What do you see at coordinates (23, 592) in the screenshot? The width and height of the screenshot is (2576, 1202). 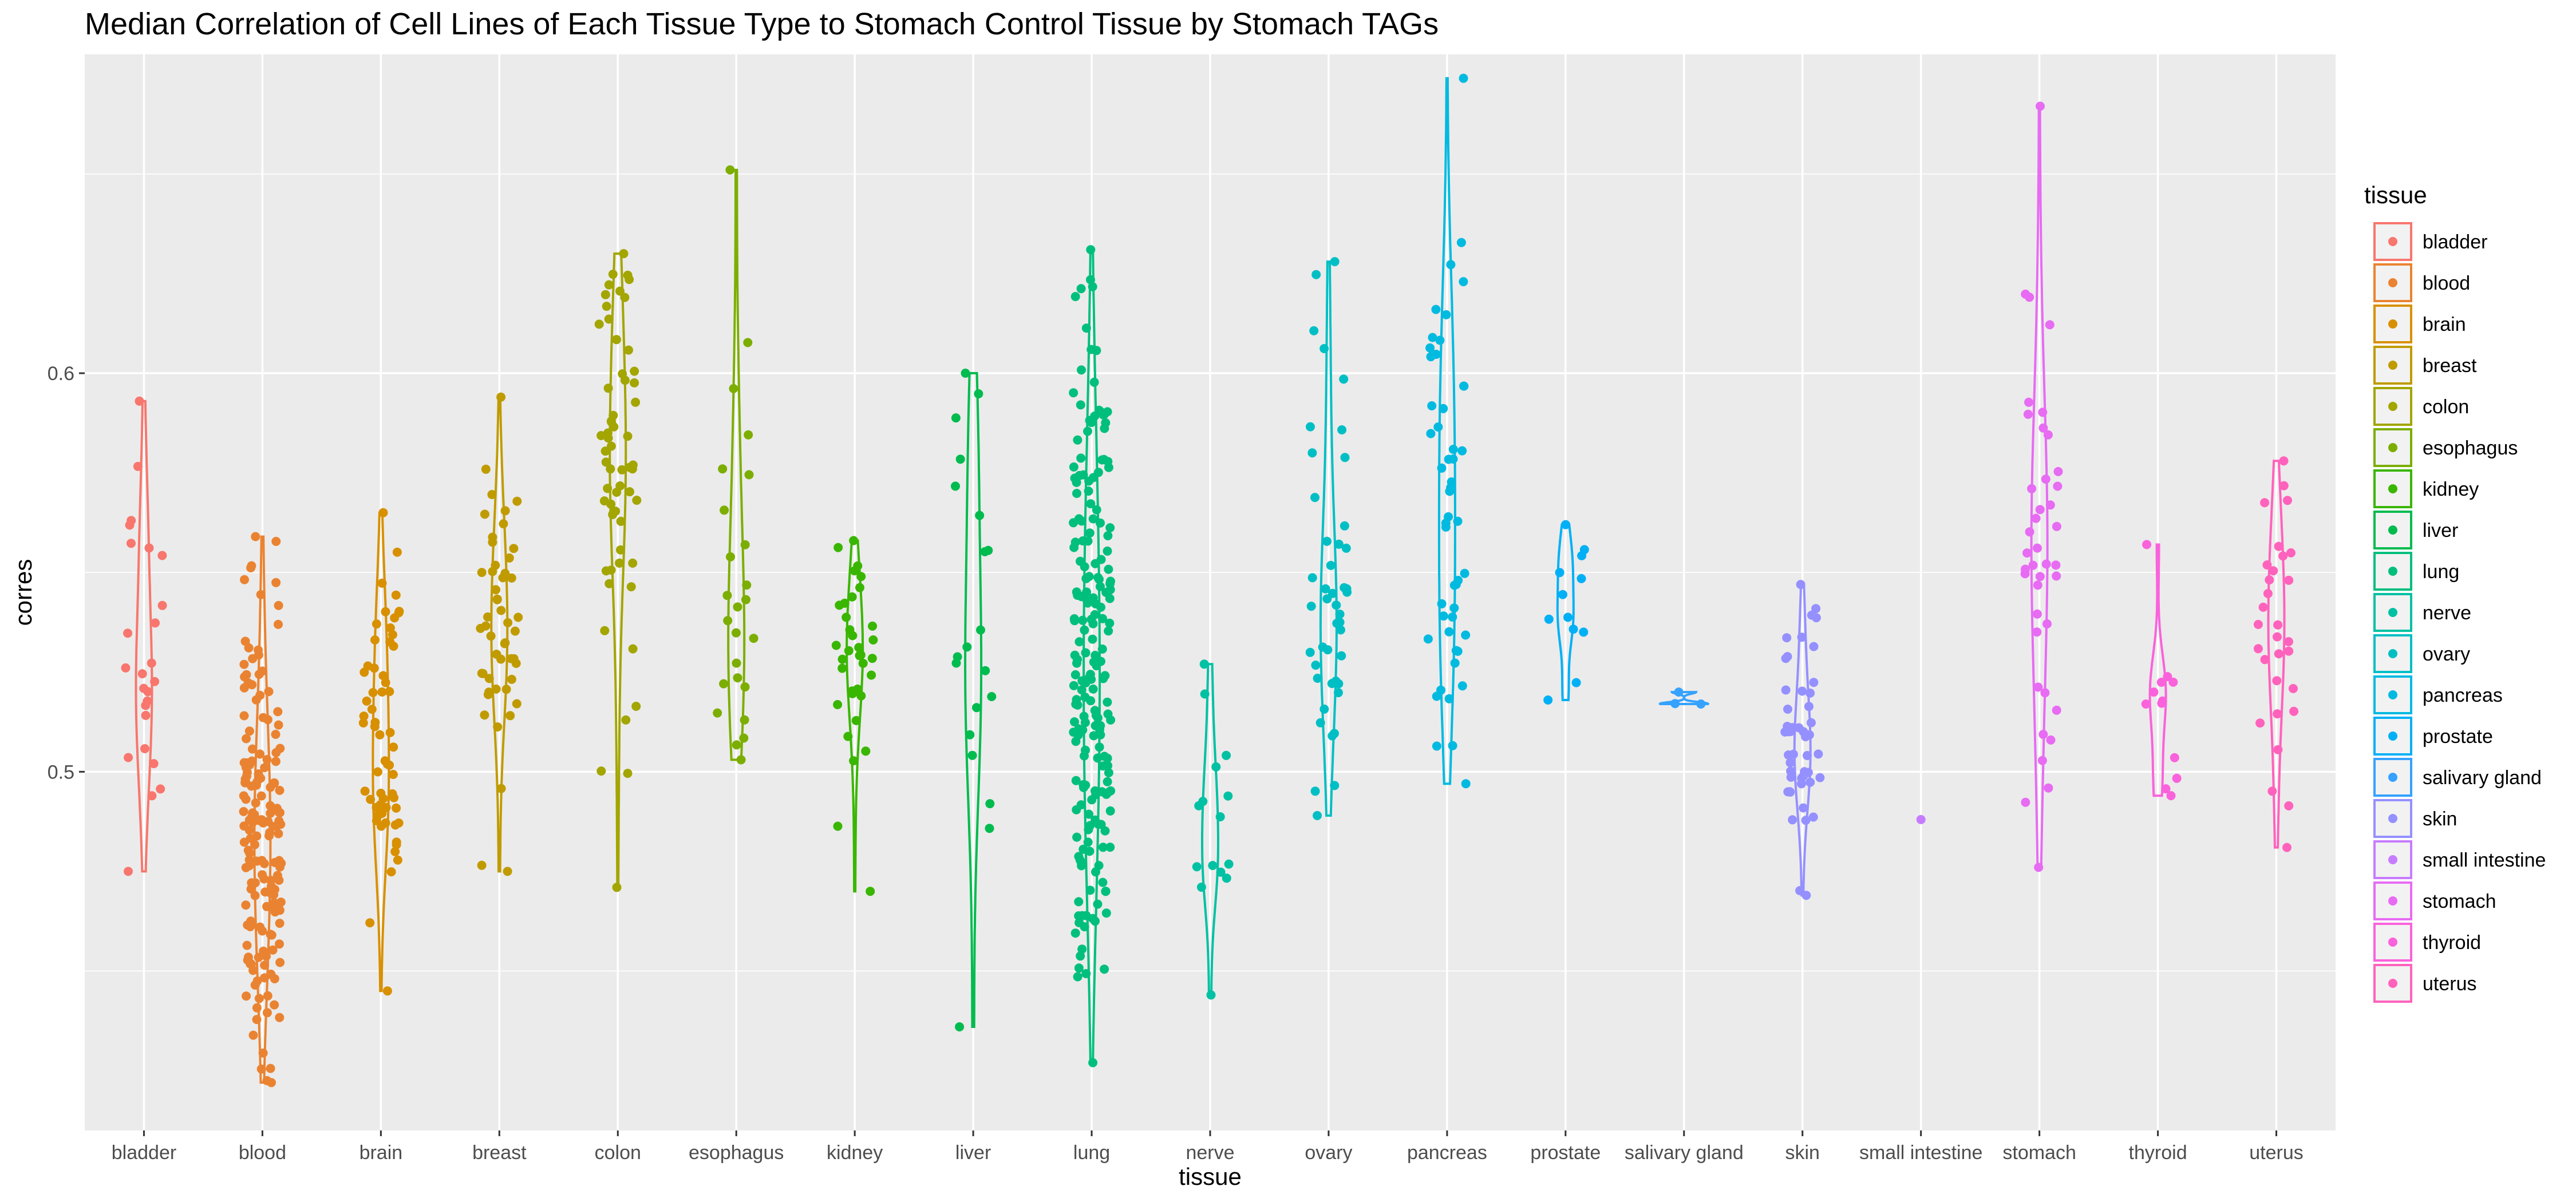 I see `y-axis-title: corres` at bounding box center [23, 592].